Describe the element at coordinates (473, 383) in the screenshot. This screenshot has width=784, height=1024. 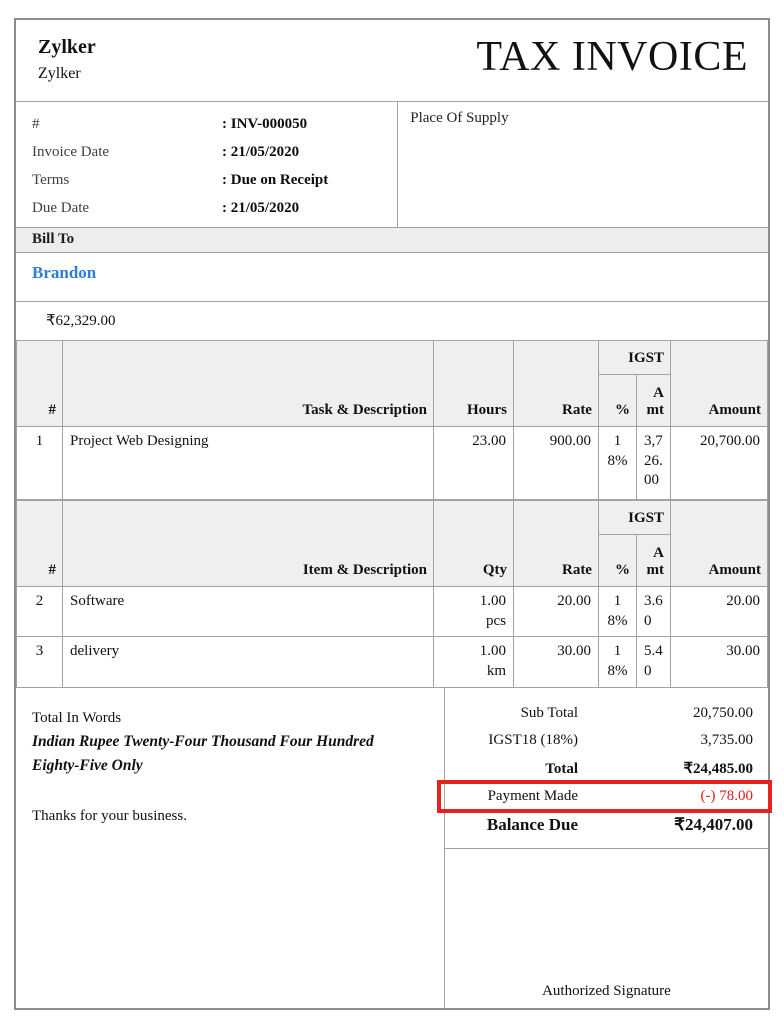
I see `column-header-hours: Hours` at that location.